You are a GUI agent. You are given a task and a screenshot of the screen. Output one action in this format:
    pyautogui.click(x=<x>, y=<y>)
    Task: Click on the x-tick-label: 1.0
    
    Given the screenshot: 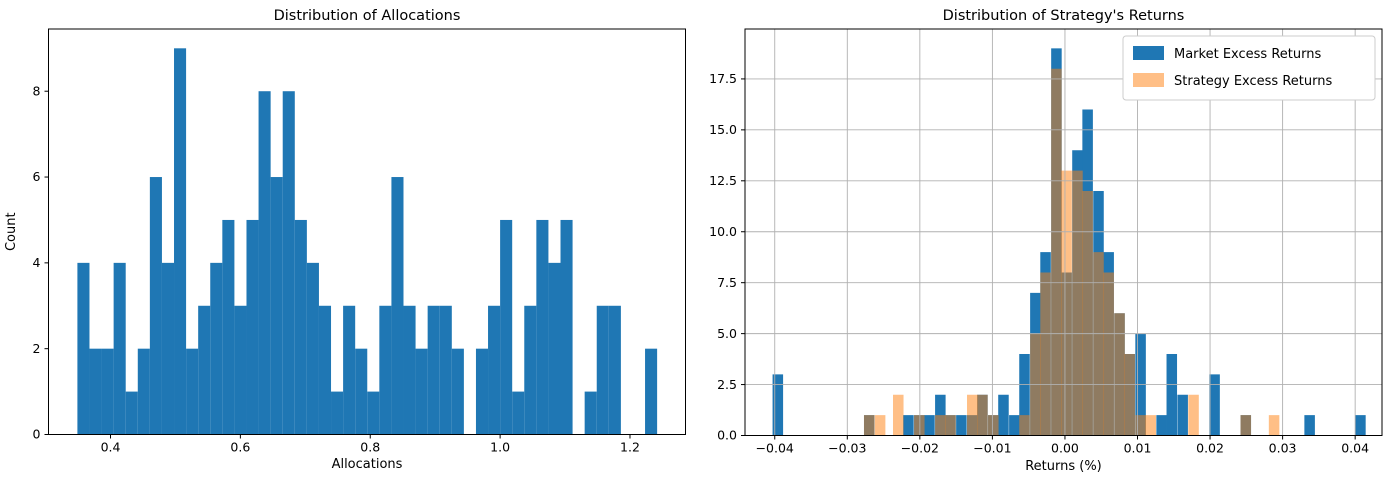 What is the action you would take?
    pyautogui.click(x=500, y=447)
    